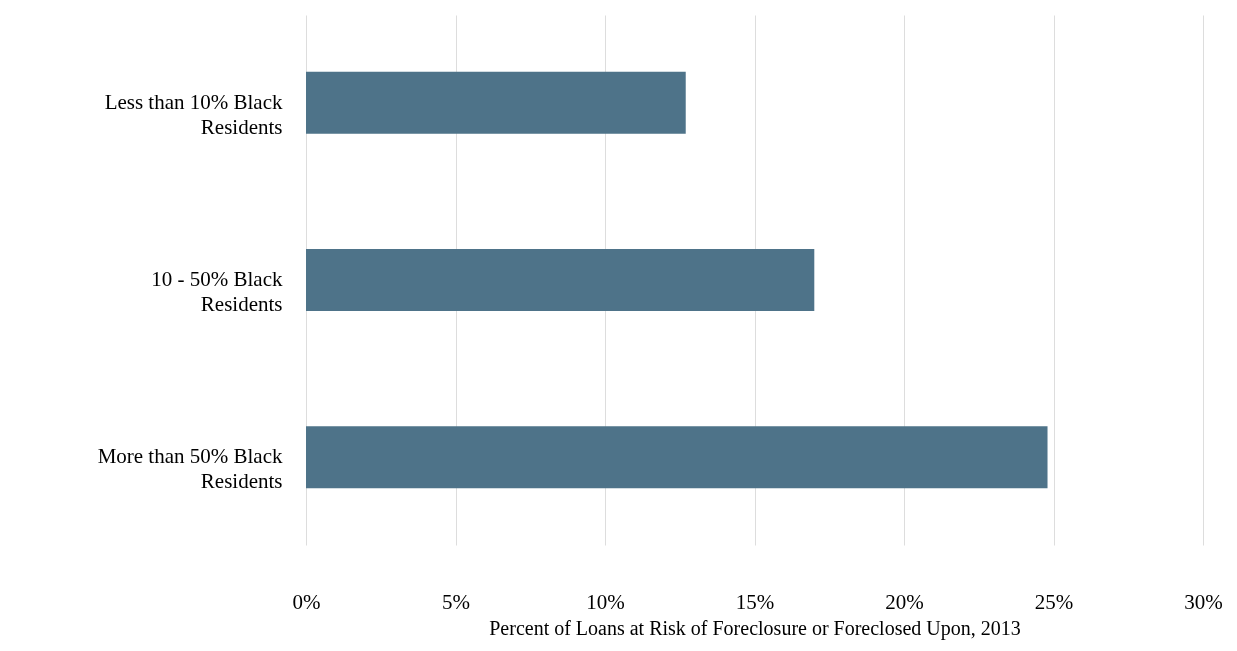 The height and width of the screenshot is (651, 1237). I want to click on x-tick-label: 0%, so click(306, 601).